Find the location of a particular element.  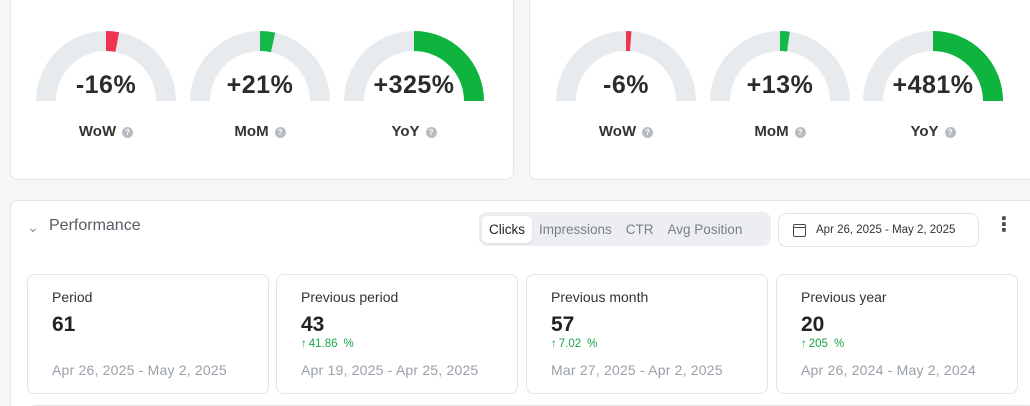

date-range-picker: Apr 26, 2025 - May 2, 2025 is located at coordinates (878, 230).